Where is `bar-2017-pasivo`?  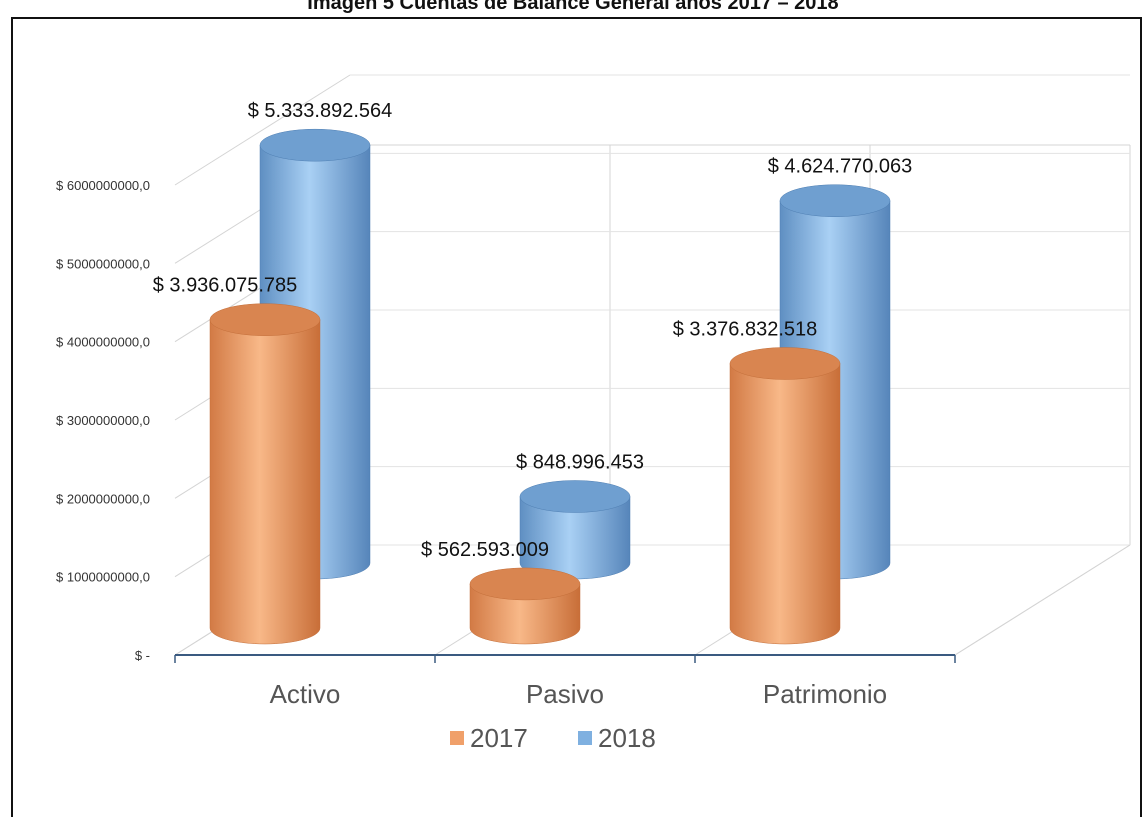
bar-2017-pasivo is located at coordinates (525, 606).